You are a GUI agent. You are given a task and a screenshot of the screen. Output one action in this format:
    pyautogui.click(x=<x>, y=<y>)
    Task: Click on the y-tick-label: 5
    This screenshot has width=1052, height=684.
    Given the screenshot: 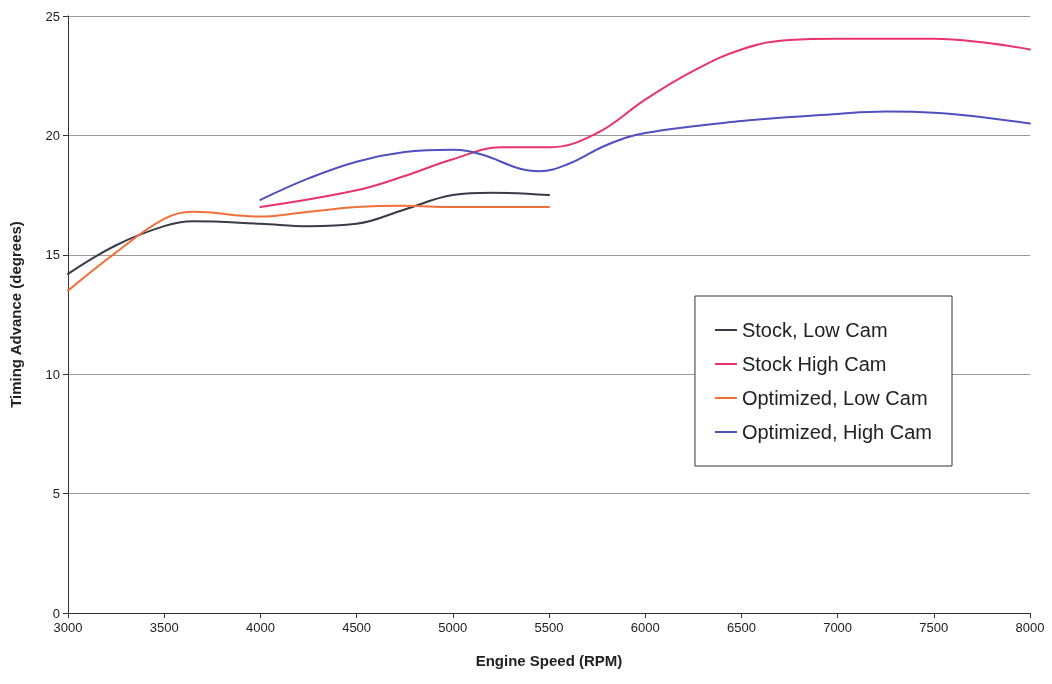 What is the action you would take?
    pyautogui.click(x=56, y=494)
    